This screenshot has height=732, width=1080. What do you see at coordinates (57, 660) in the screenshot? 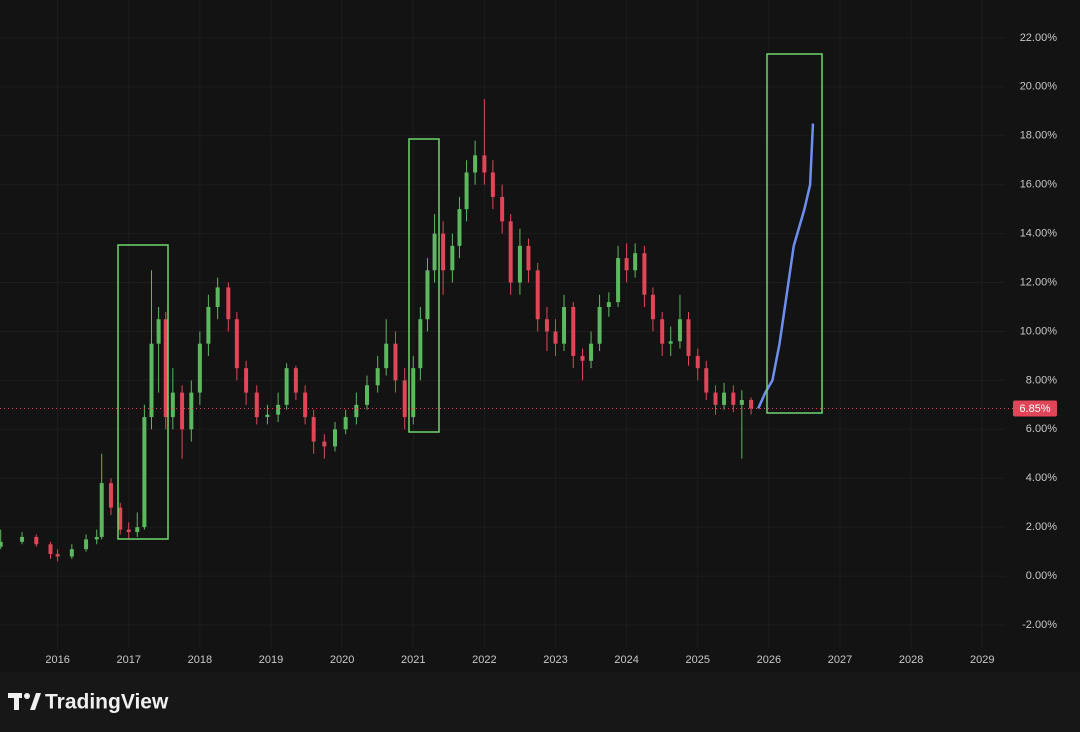
I see `x-tick-label: 2016` at bounding box center [57, 660].